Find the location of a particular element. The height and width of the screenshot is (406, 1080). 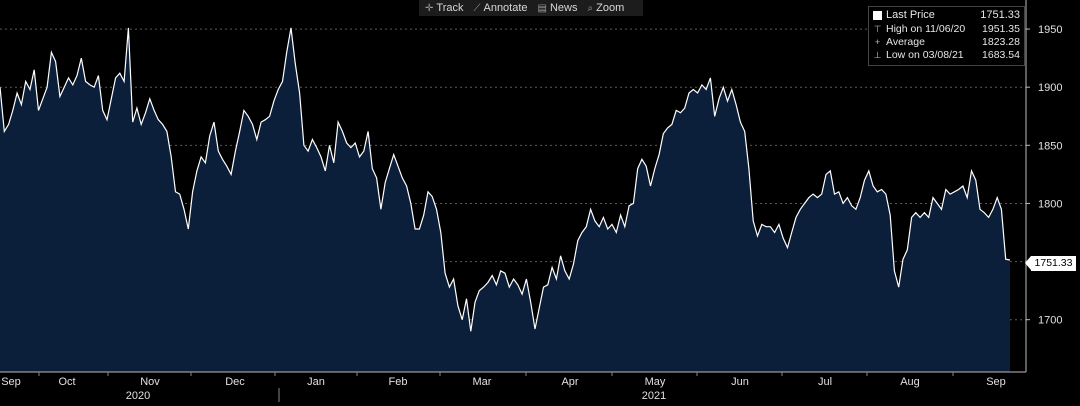

y-tick-label: 1850 is located at coordinates (1050, 146).